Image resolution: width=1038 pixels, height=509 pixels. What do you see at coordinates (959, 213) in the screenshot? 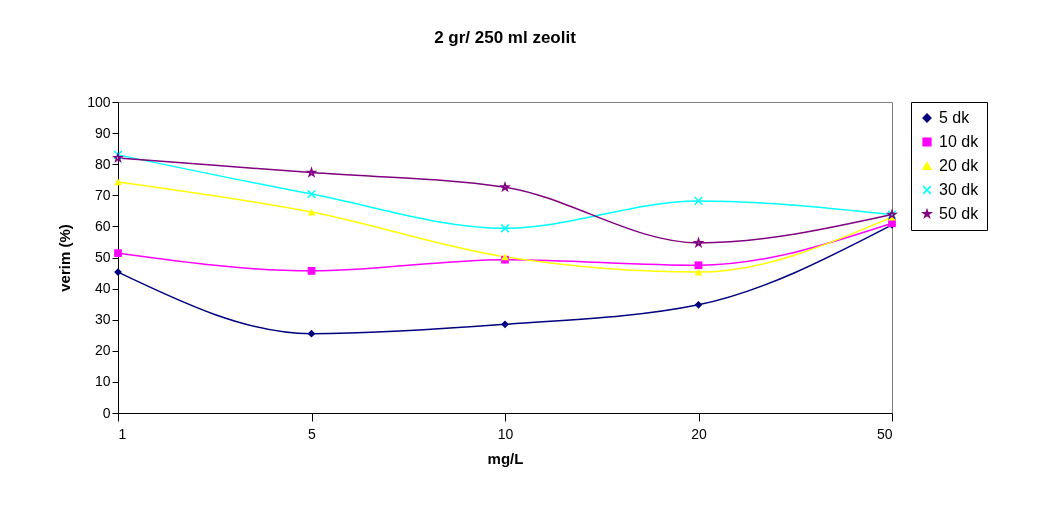
I see `legend-label: 50 dk` at bounding box center [959, 213].